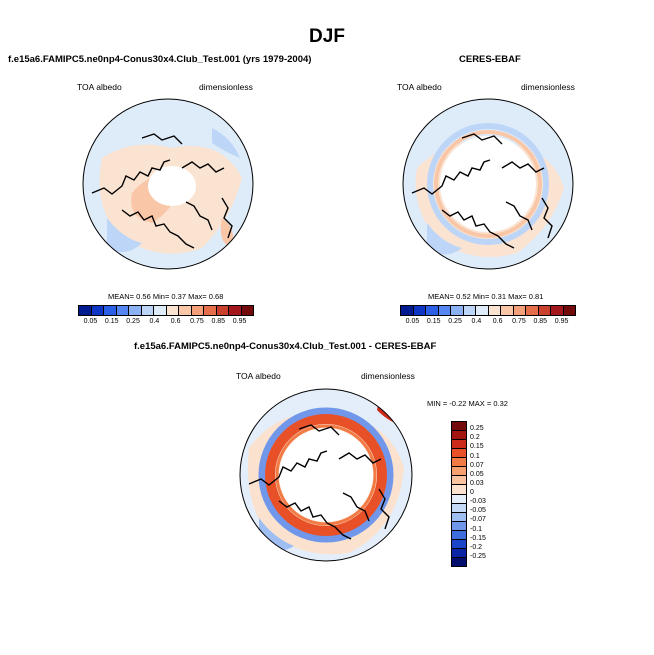 The height and width of the screenshot is (655, 654). I want to click on model-colorbar, so click(166, 310).